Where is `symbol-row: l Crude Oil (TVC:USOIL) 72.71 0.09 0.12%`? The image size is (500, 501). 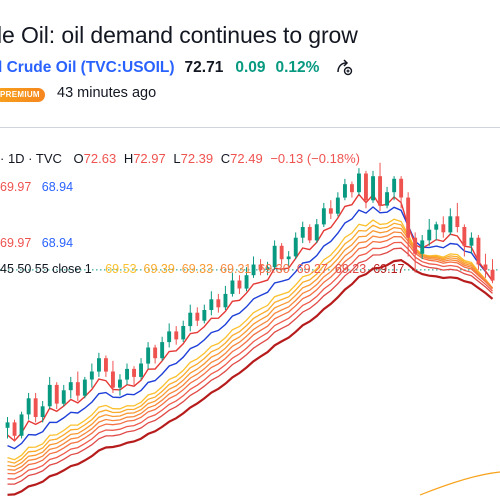
symbol-row: l Crude Oil (TVC:USOIL) 72.71 0.09 0.12% is located at coordinates (177, 68).